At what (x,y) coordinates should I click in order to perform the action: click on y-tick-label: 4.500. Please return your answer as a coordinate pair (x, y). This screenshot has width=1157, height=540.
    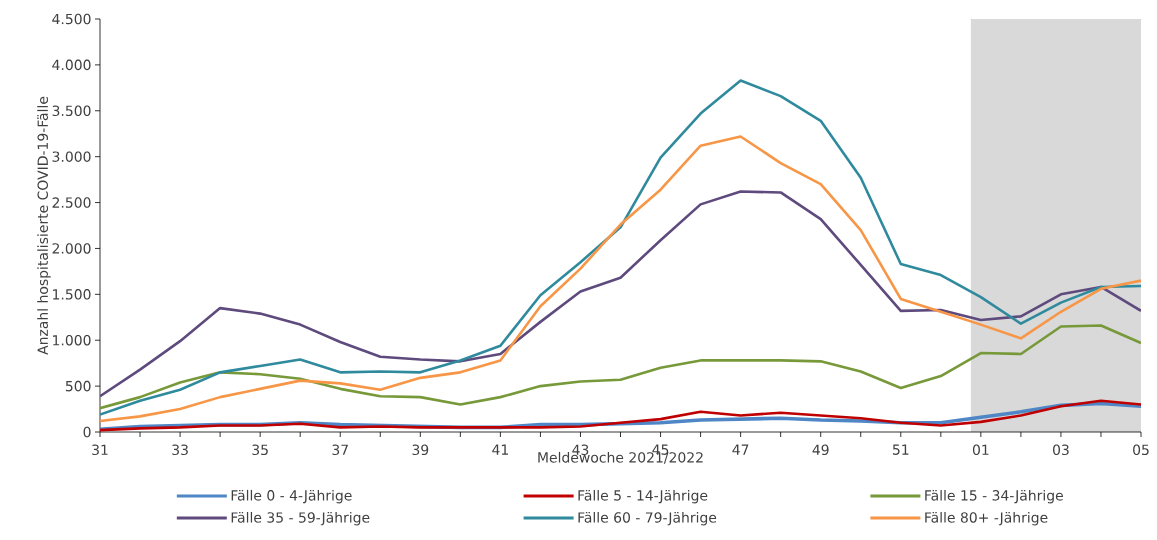
    Looking at the image, I should click on (71, 19).